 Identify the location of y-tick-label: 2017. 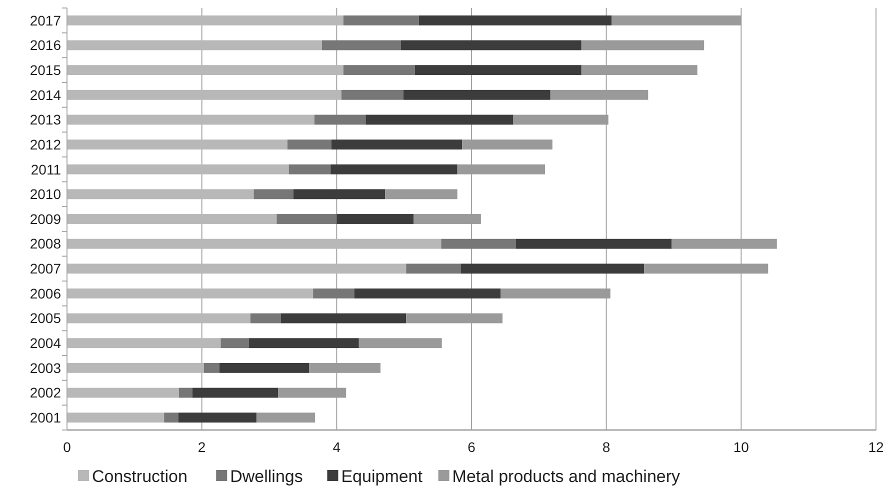
(46, 20).